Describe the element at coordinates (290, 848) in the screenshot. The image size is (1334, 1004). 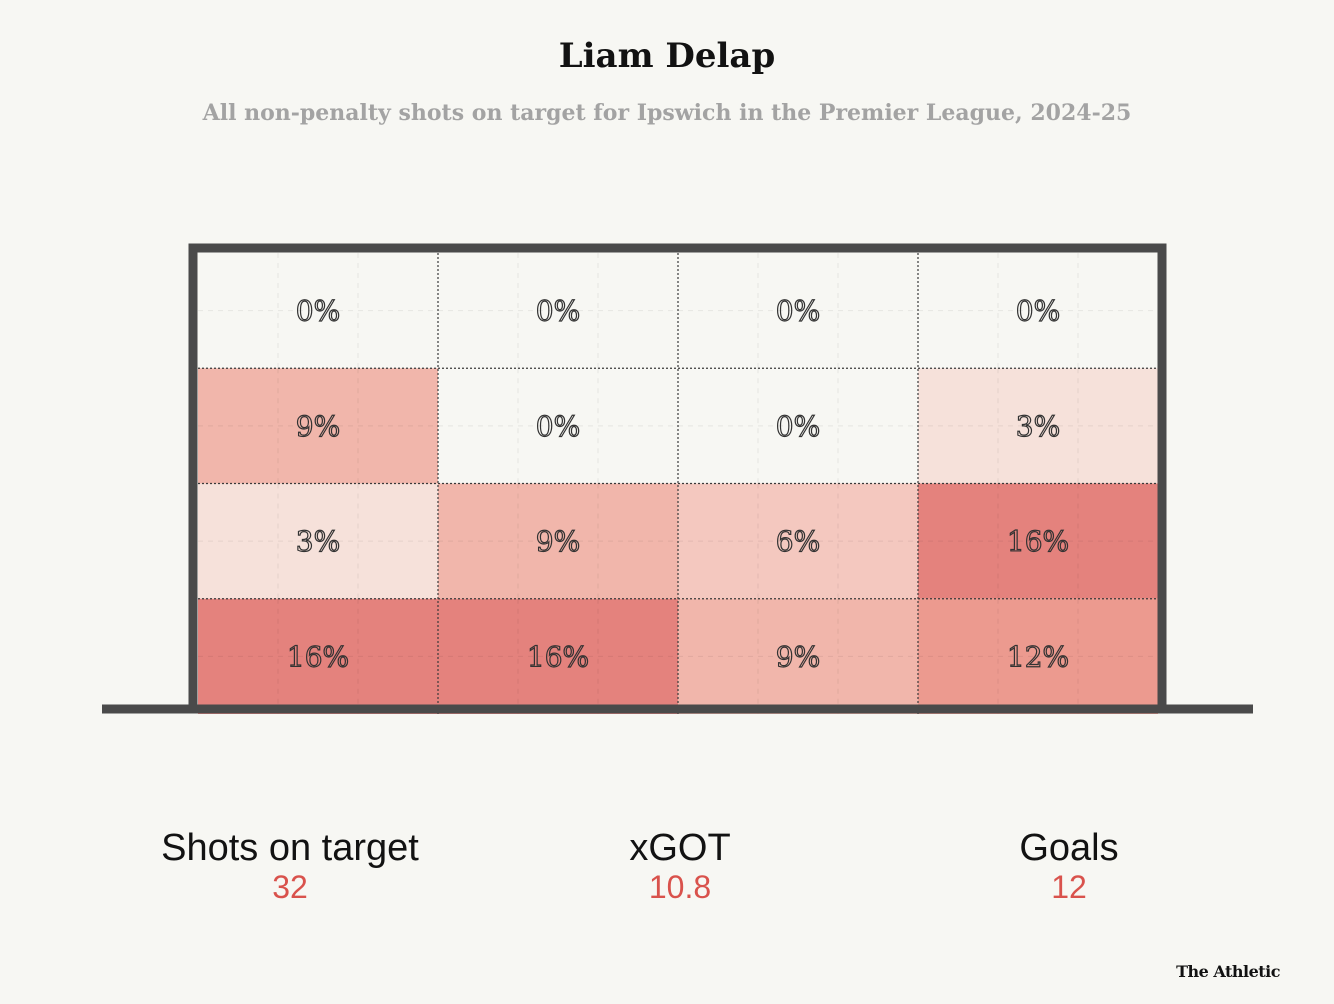
I see `stat-label: Shots on target` at that location.